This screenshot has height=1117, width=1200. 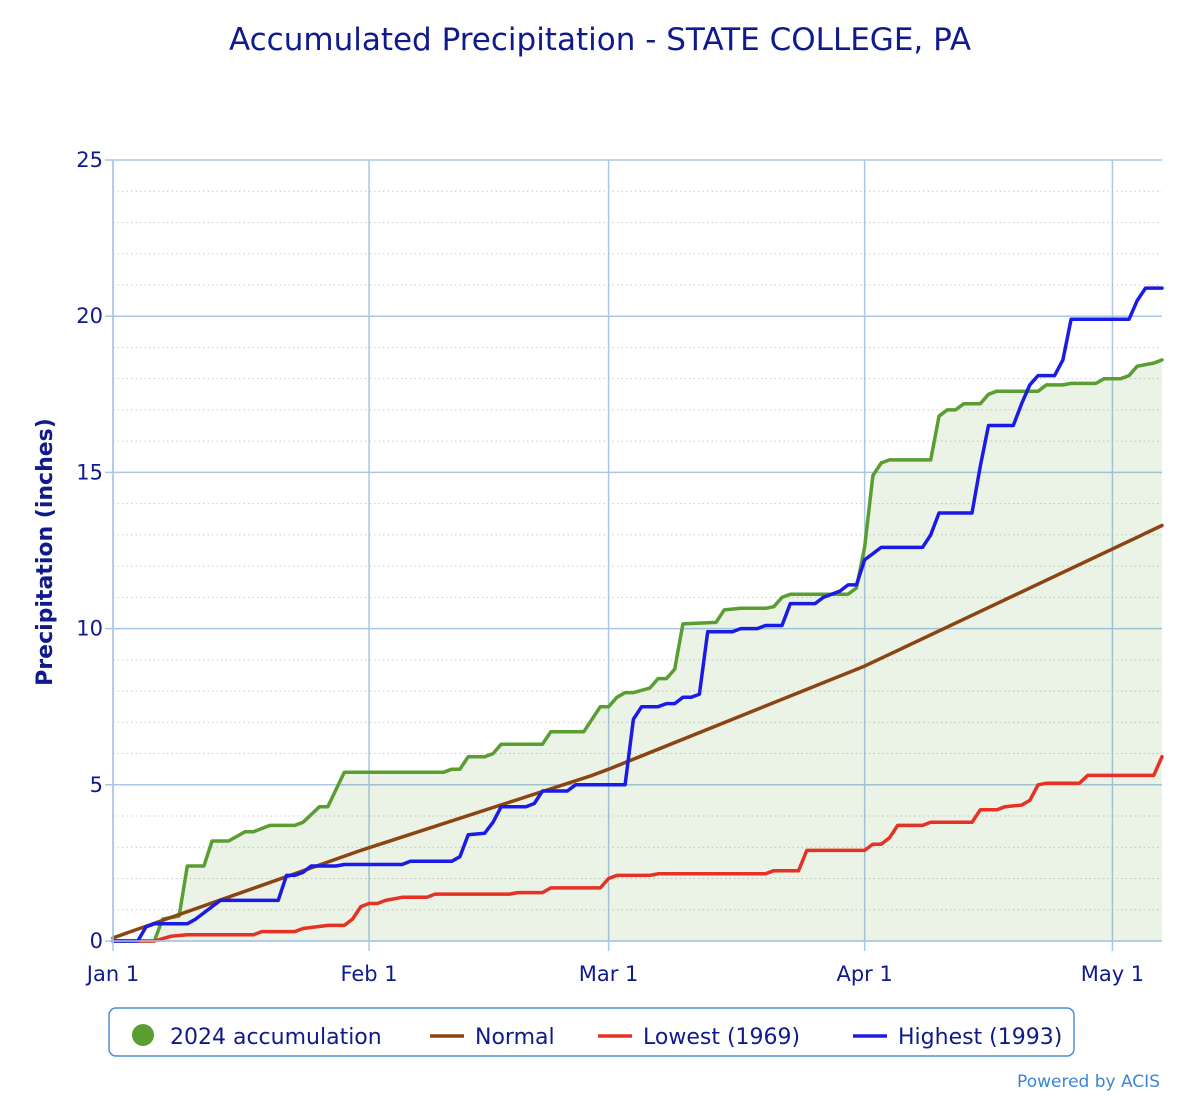 I want to click on legend-label: 2024 accumulation, so click(x=276, y=1037).